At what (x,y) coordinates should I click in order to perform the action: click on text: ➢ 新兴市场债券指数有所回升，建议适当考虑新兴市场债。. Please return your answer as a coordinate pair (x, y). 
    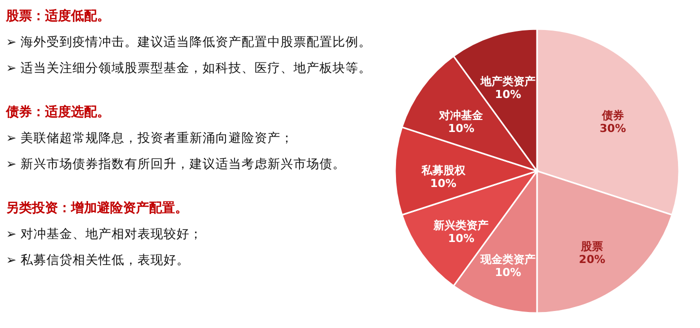
    Looking at the image, I should click on (176, 163).